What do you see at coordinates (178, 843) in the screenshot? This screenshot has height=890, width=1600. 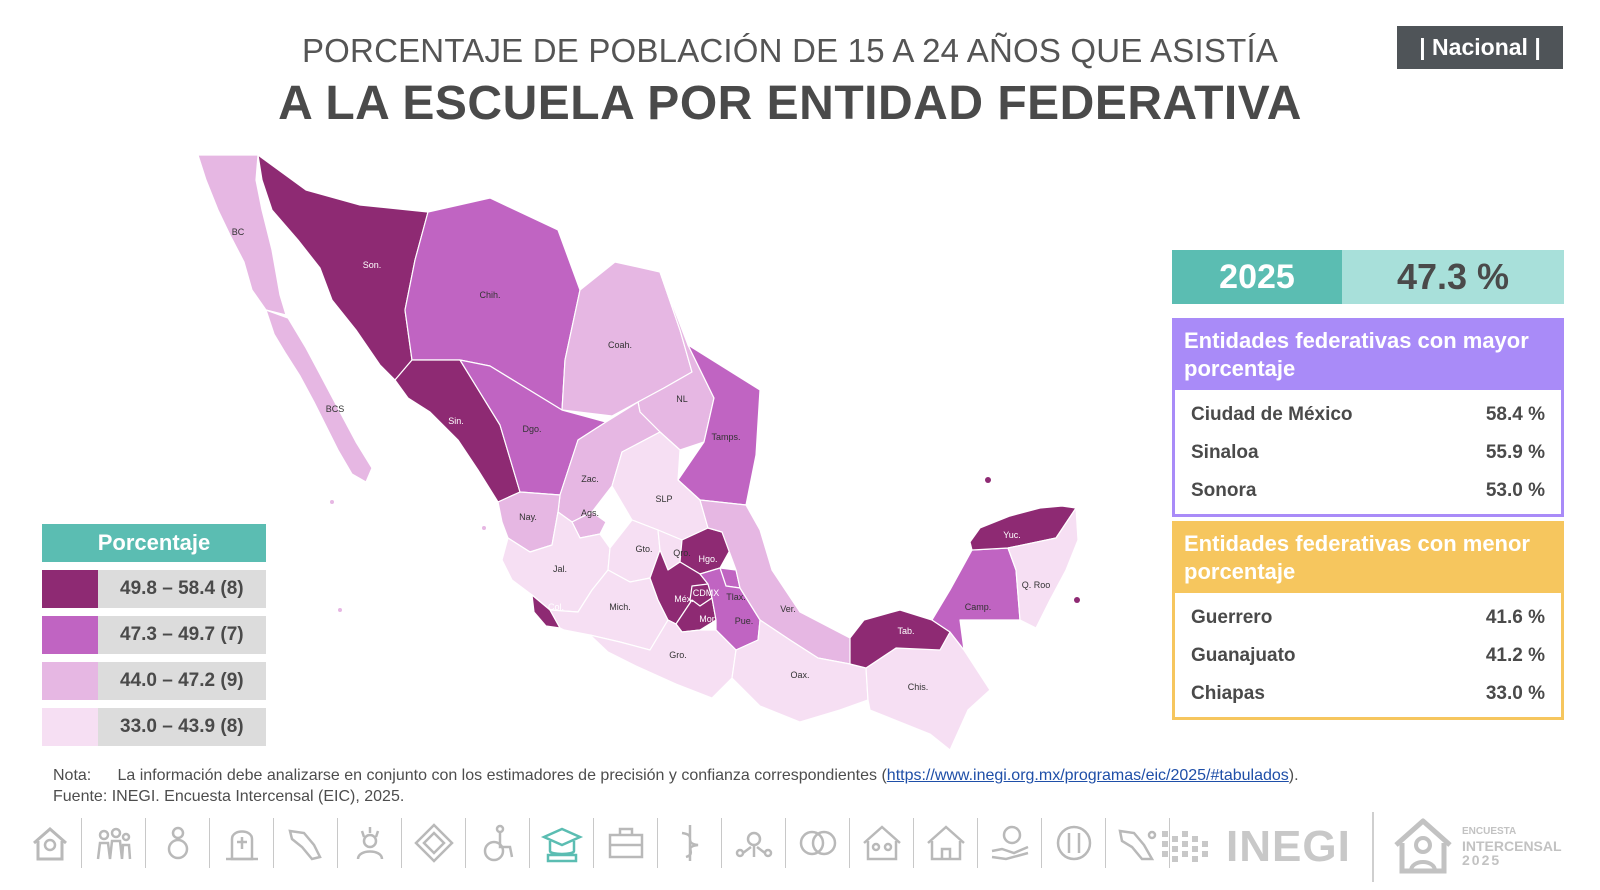 I see `baby-icon` at bounding box center [178, 843].